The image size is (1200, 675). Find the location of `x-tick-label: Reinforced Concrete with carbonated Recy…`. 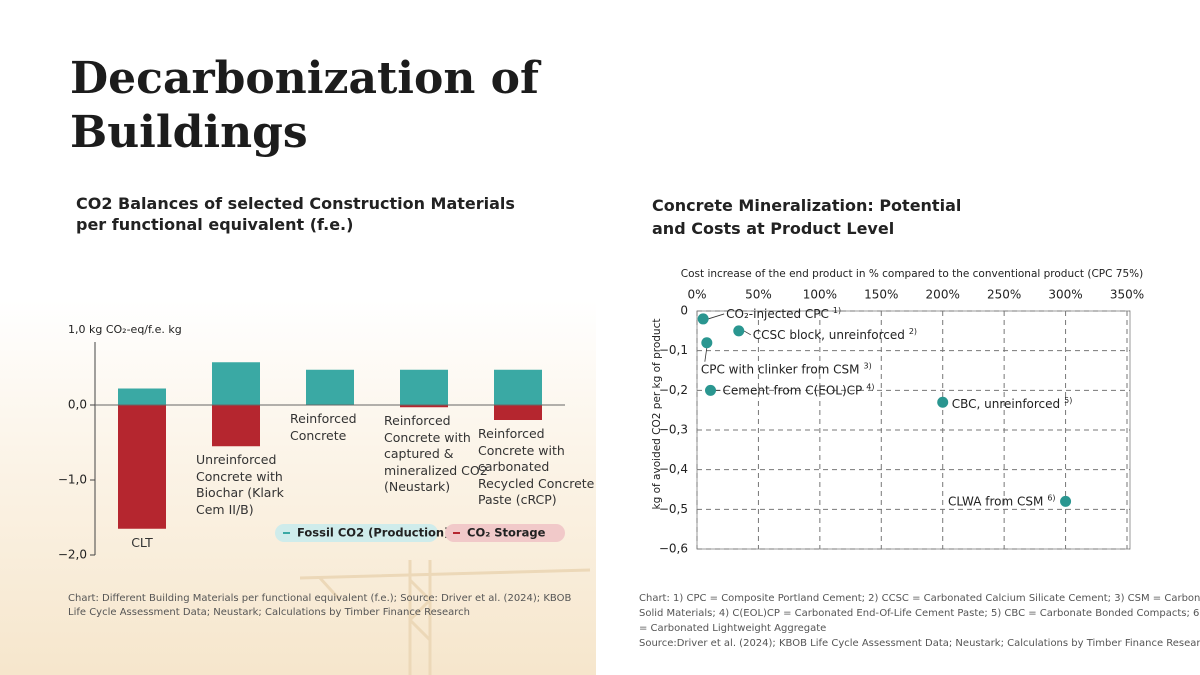

x-tick-label: Reinforced Concrete with carbonated Recy… is located at coordinates (536, 466).